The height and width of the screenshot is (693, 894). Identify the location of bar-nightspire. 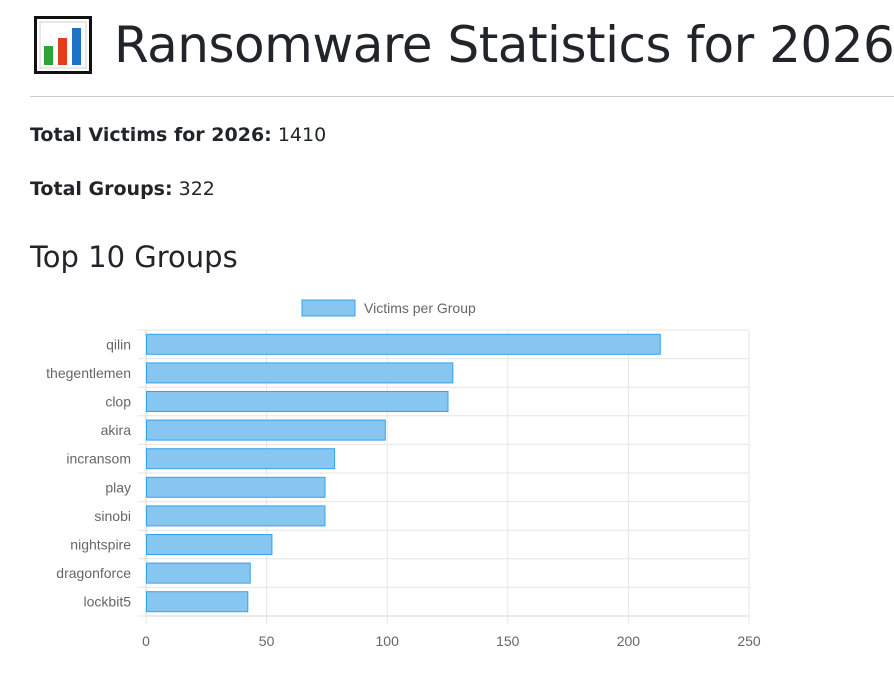
(209, 544).